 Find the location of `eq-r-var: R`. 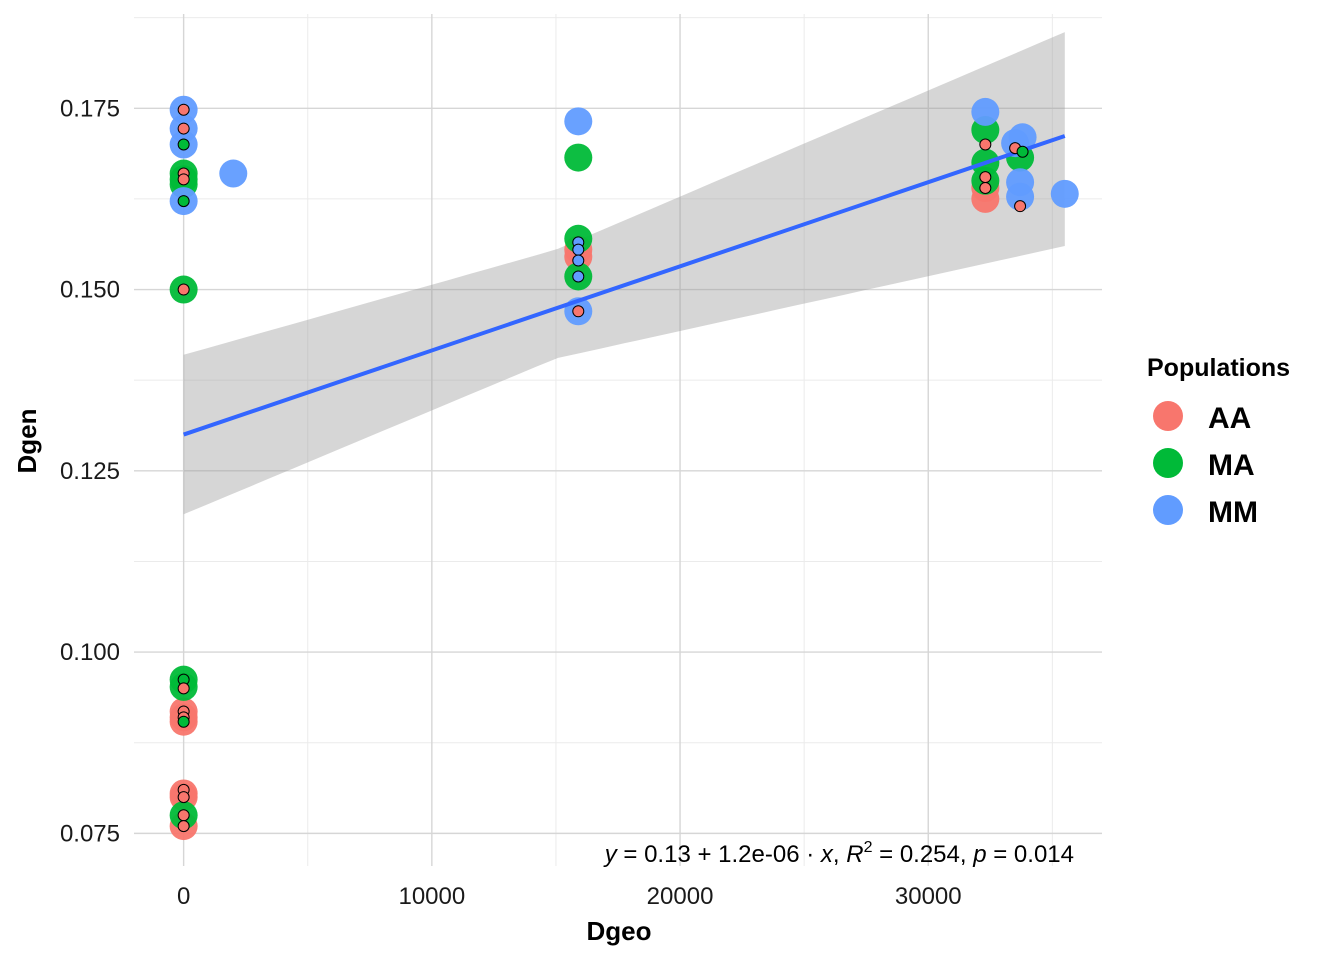

eq-r-var: R is located at coordinates (854, 854).